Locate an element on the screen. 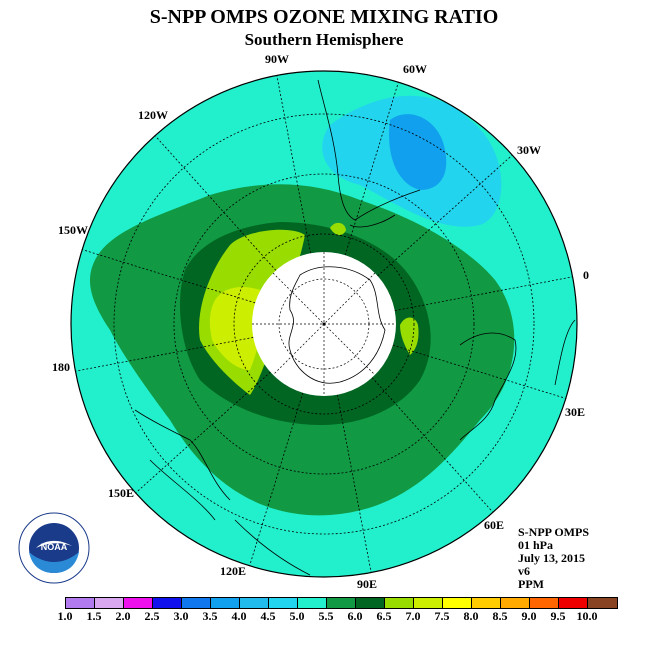 The height and width of the screenshot is (648, 648). lon-label: 60E is located at coordinates (494, 525).